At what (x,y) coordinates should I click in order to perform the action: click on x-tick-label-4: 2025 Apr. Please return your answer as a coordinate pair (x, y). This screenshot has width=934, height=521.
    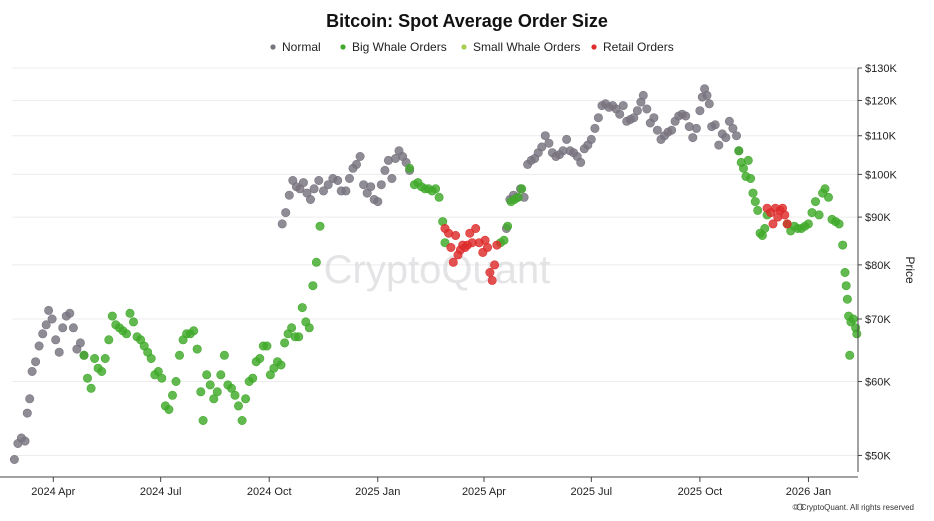
    Looking at the image, I should click on (484, 492).